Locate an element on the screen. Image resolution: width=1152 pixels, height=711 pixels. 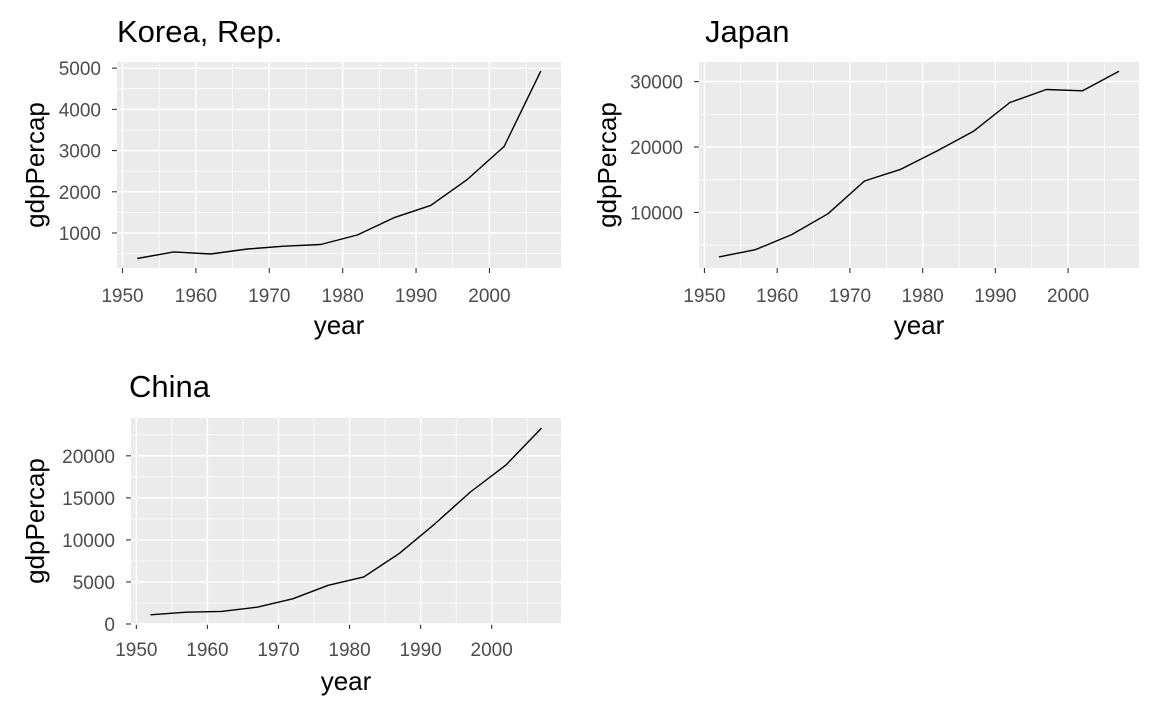
y-tick-label: 15000 is located at coordinates (88, 499).